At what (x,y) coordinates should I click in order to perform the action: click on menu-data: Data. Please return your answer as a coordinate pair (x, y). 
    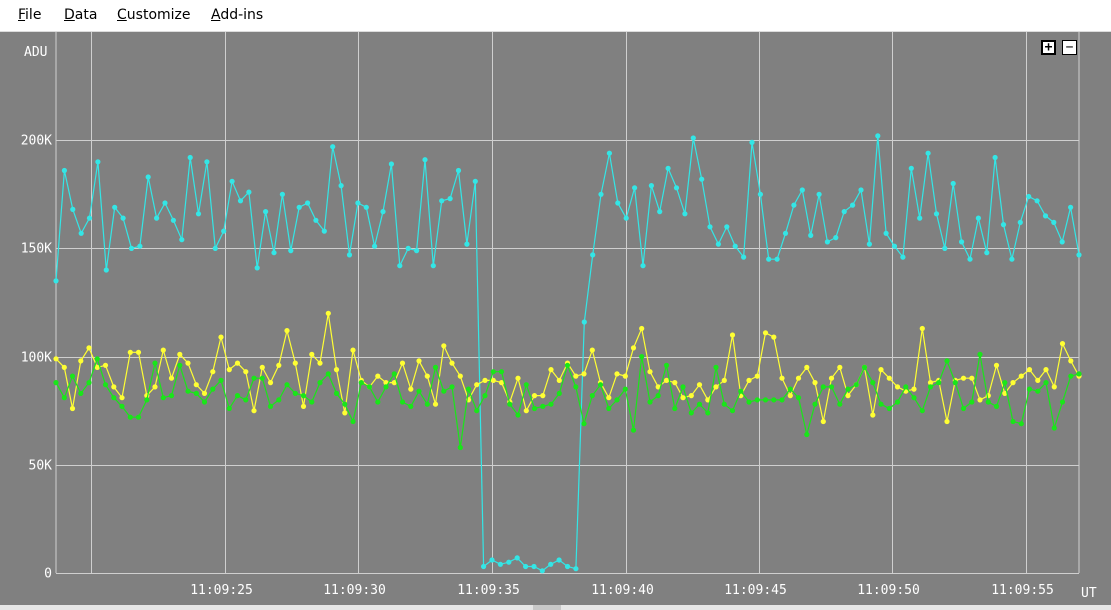
    Looking at the image, I should click on (80, 15).